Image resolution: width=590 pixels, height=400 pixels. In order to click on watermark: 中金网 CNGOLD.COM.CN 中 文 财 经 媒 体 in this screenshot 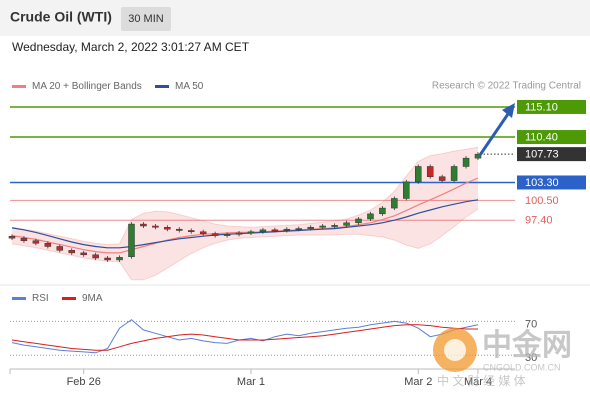, I will do `click(502, 358)`.